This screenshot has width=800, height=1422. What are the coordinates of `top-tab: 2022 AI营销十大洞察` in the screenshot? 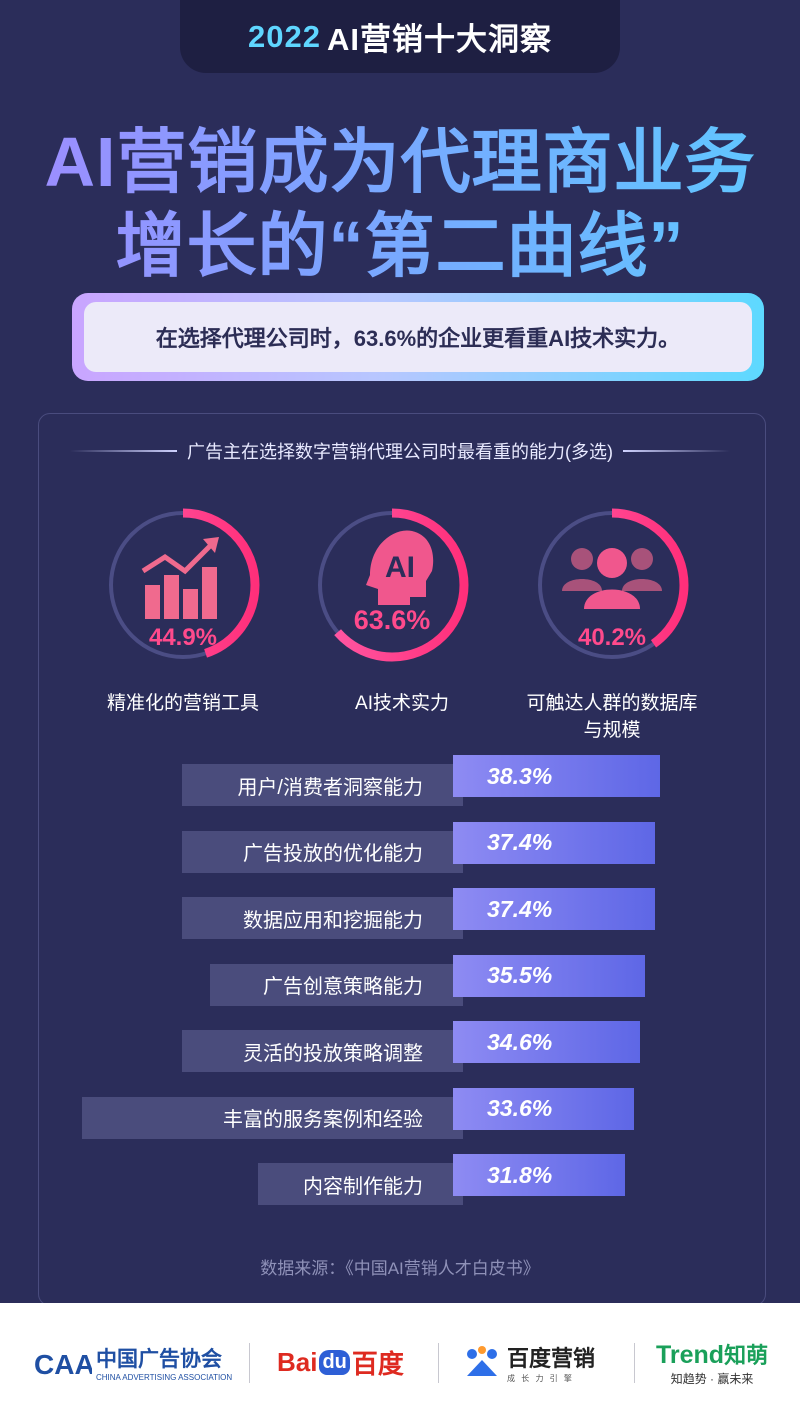 It's located at (400, 36).